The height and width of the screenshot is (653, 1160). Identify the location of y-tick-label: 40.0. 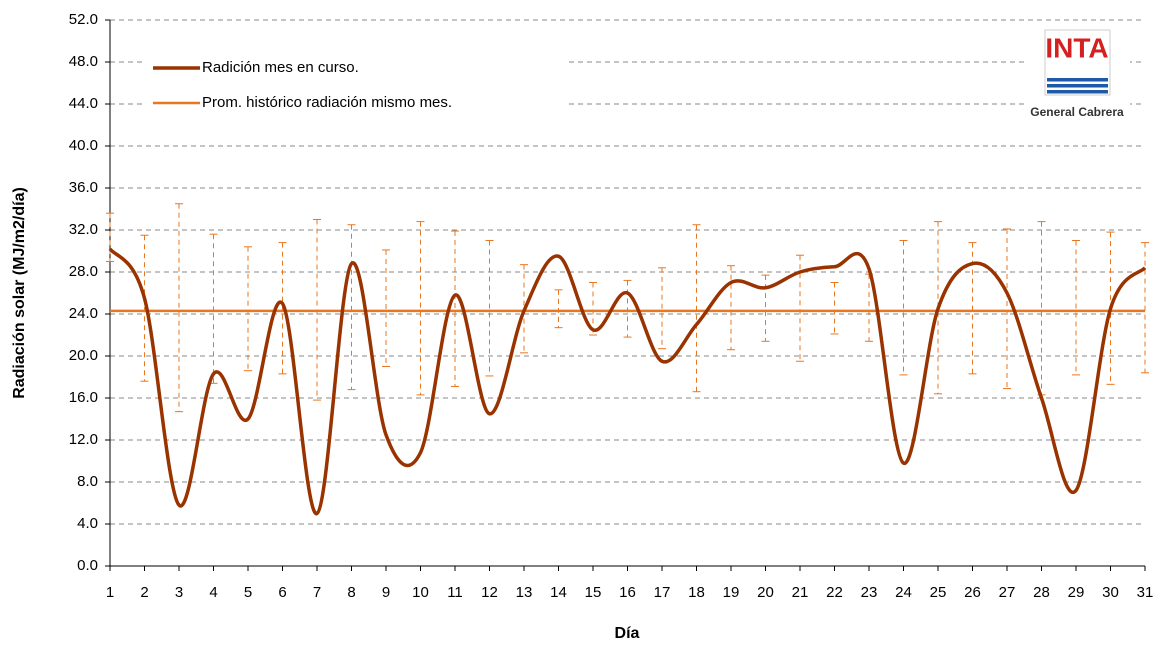
(83, 145).